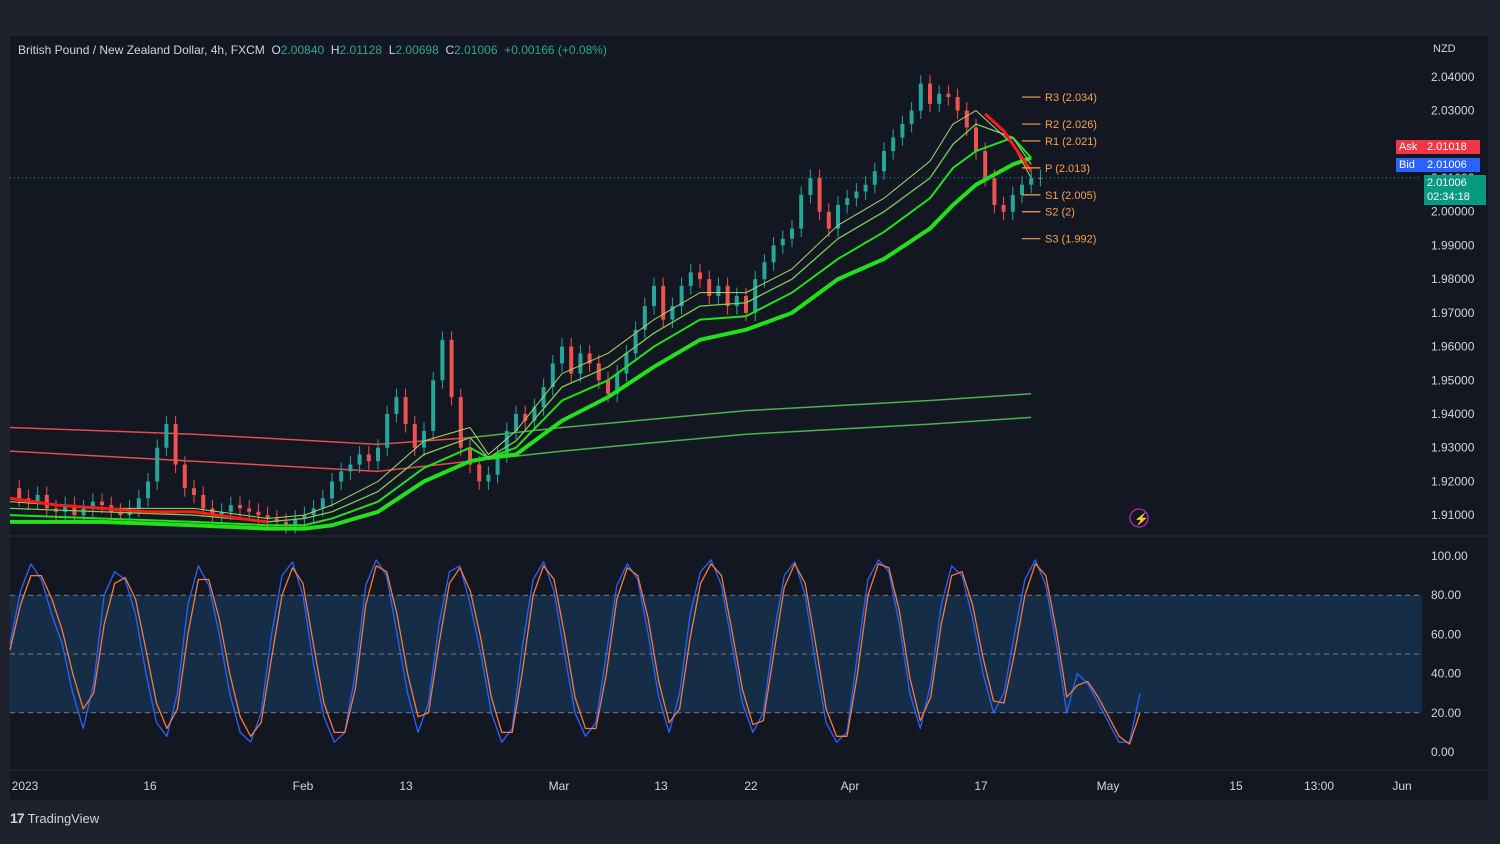  What do you see at coordinates (1447, 183) in the screenshot?
I see `last-price: 2.01006` at bounding box center [1447, 183].